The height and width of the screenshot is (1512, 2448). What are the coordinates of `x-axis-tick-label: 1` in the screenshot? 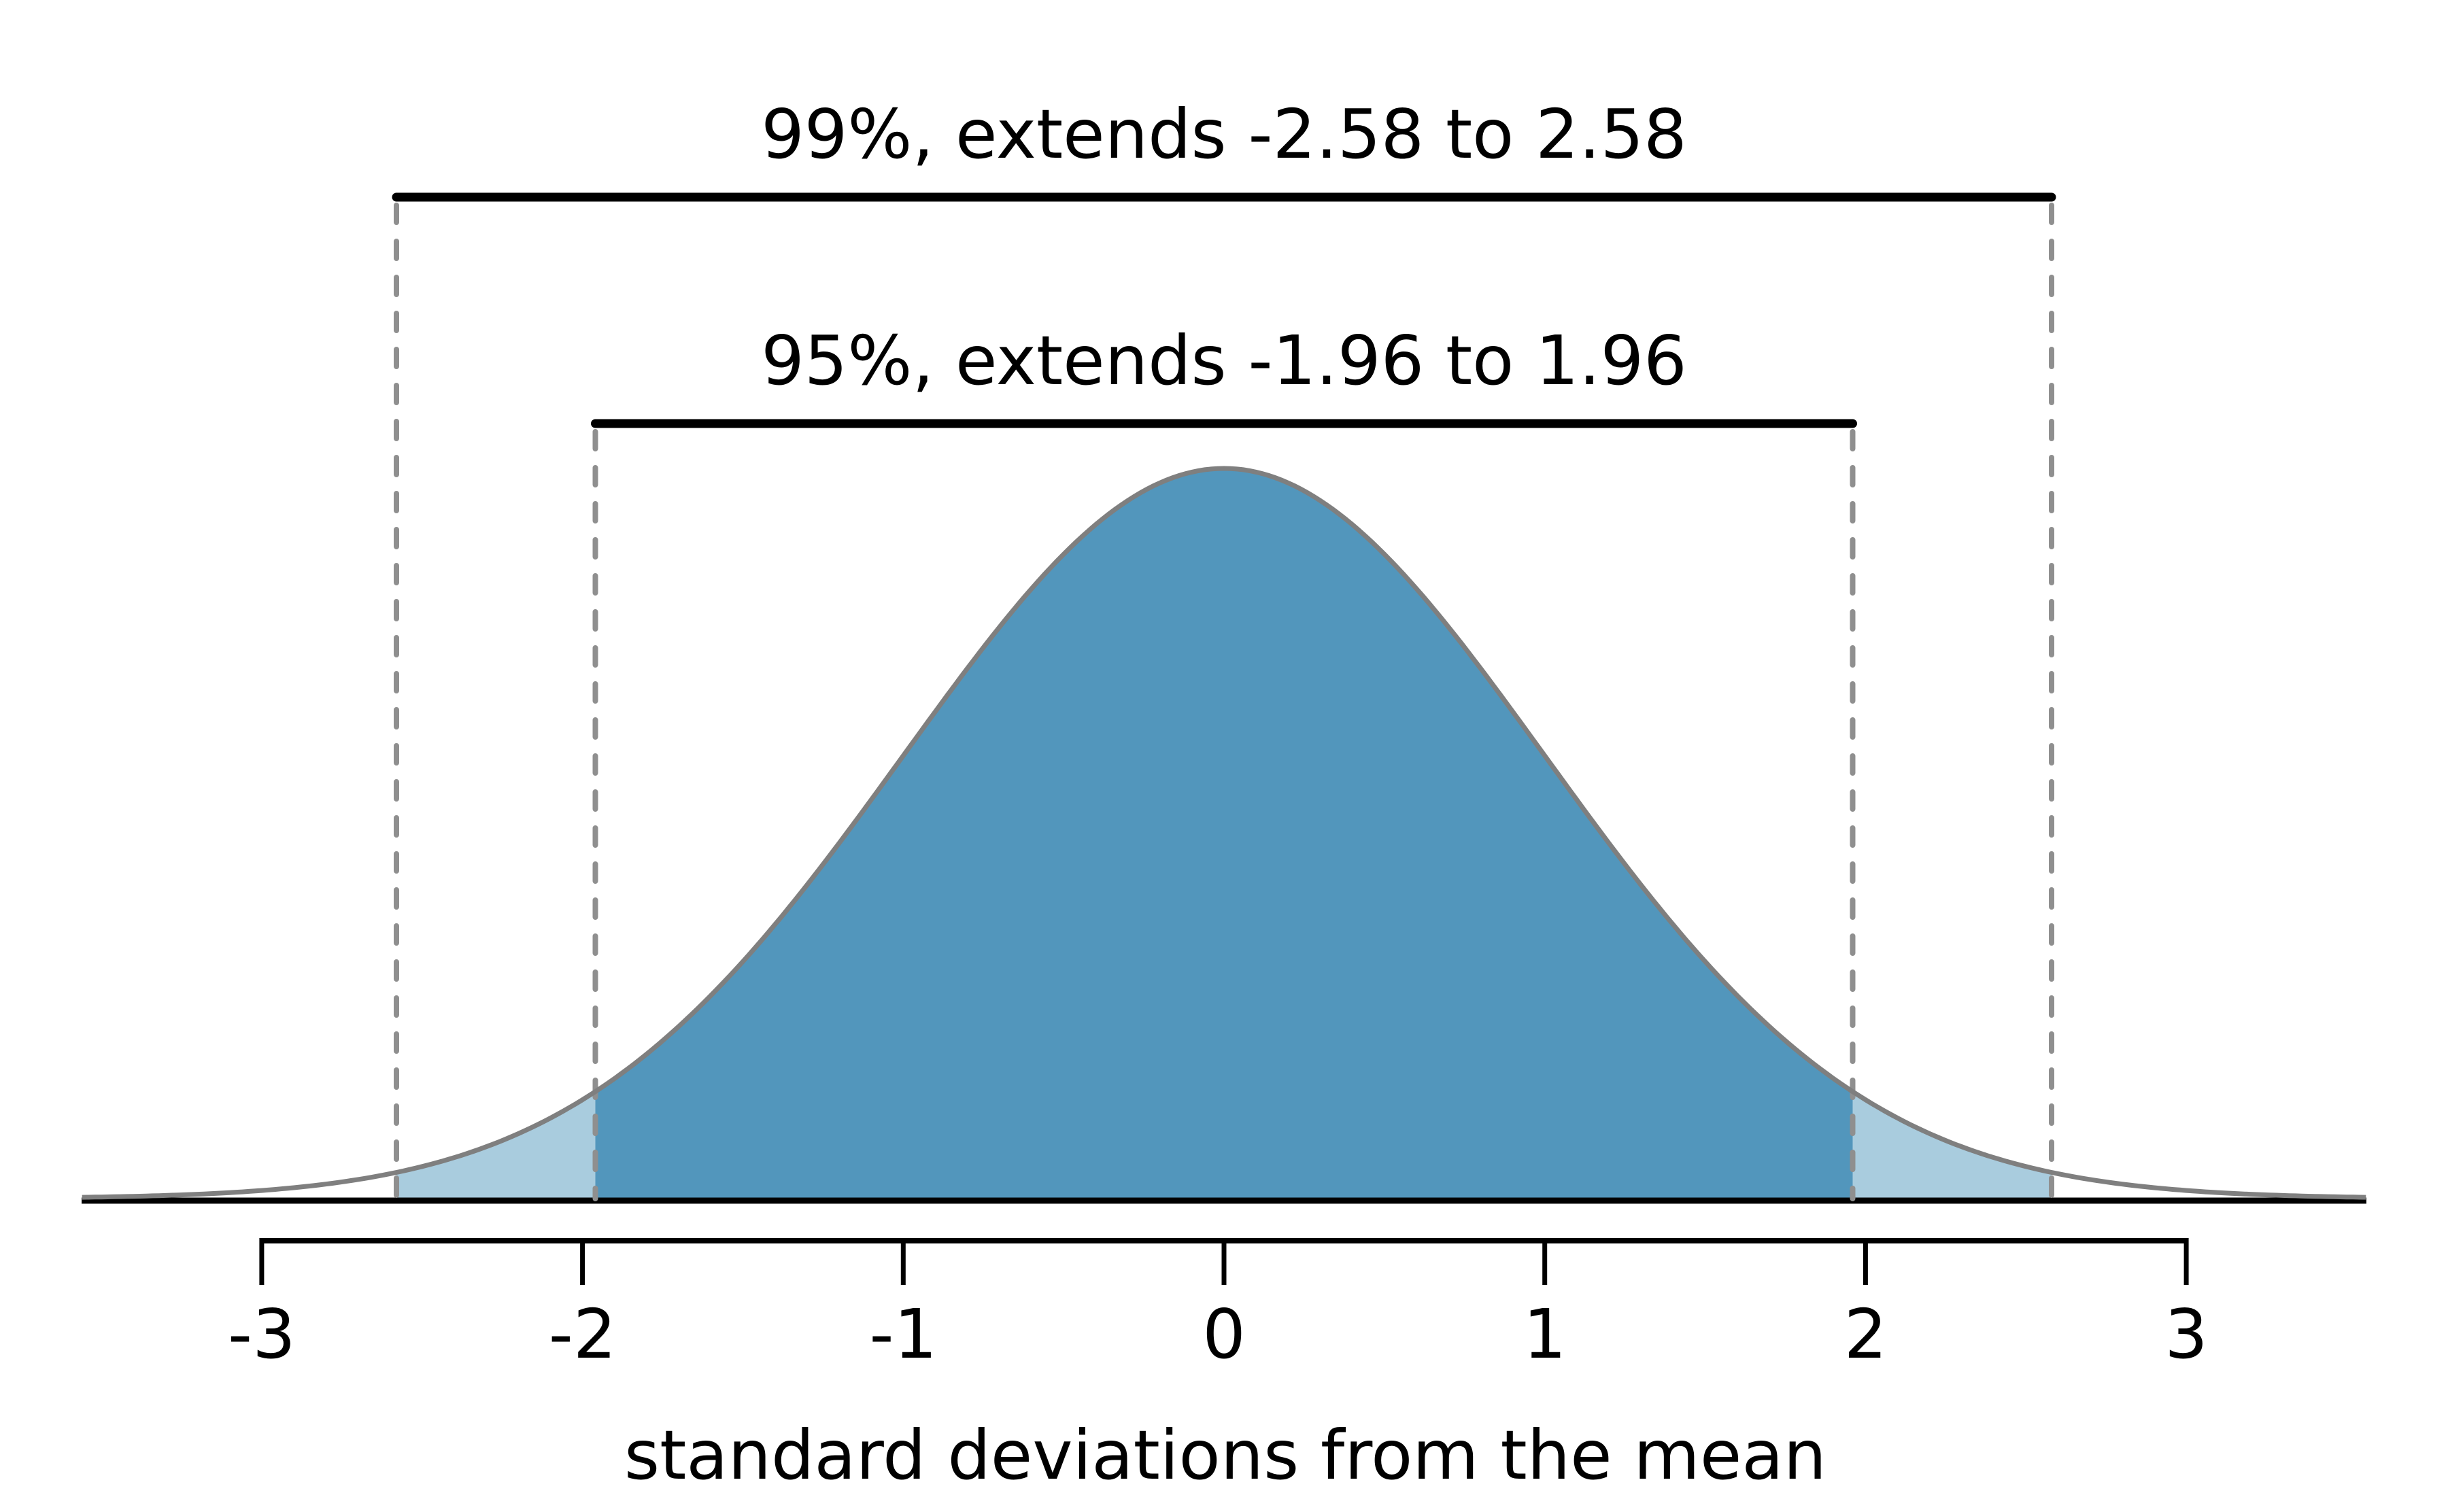 It's located at (1545, 1334).